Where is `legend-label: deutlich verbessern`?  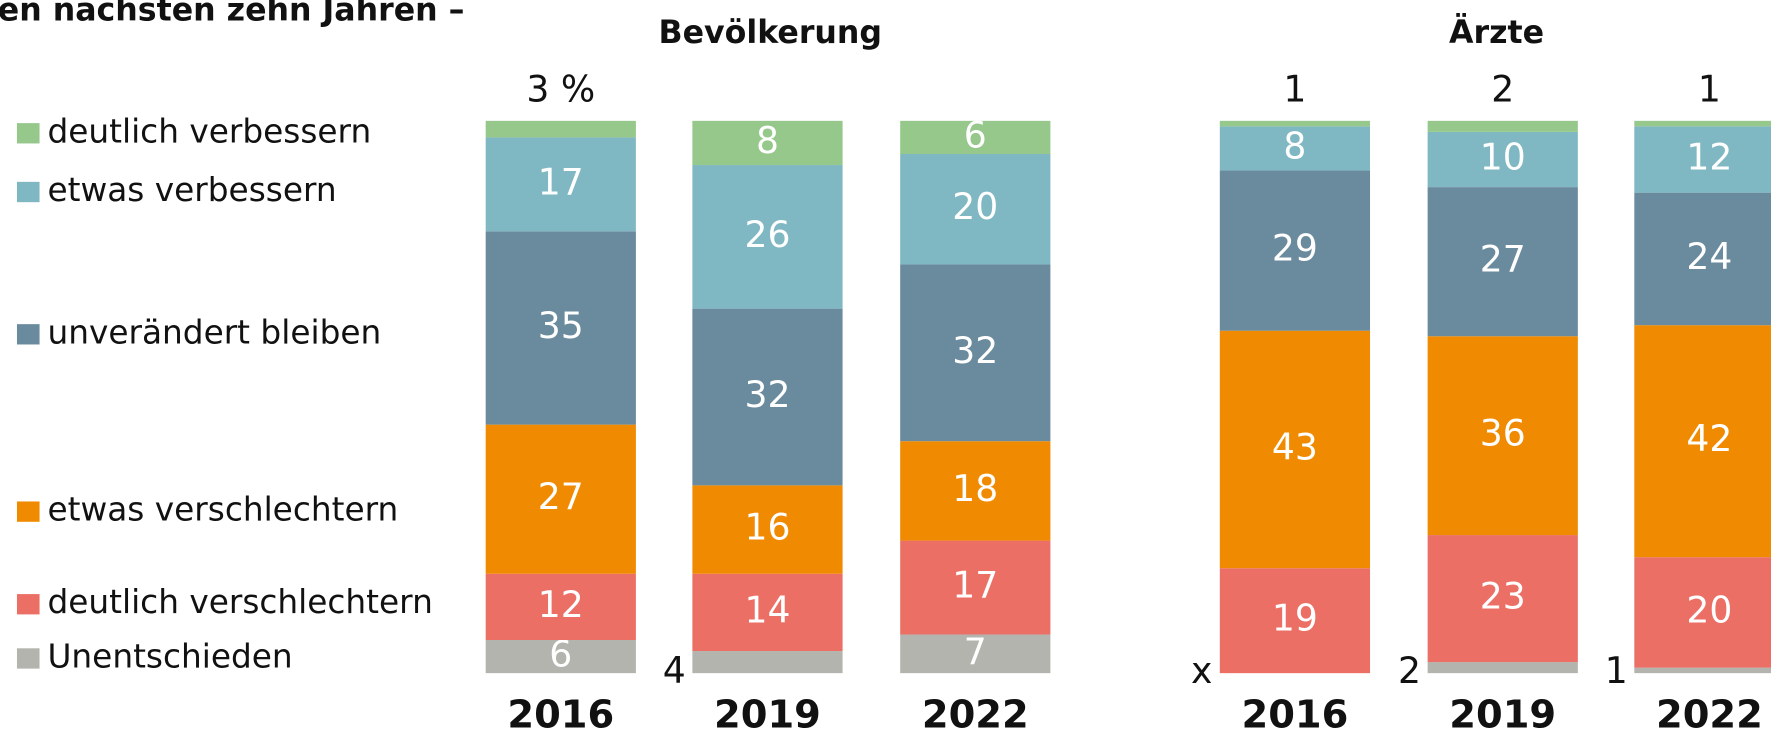
legend-label: deutlich verbessern is located at coordinates (209, 131).